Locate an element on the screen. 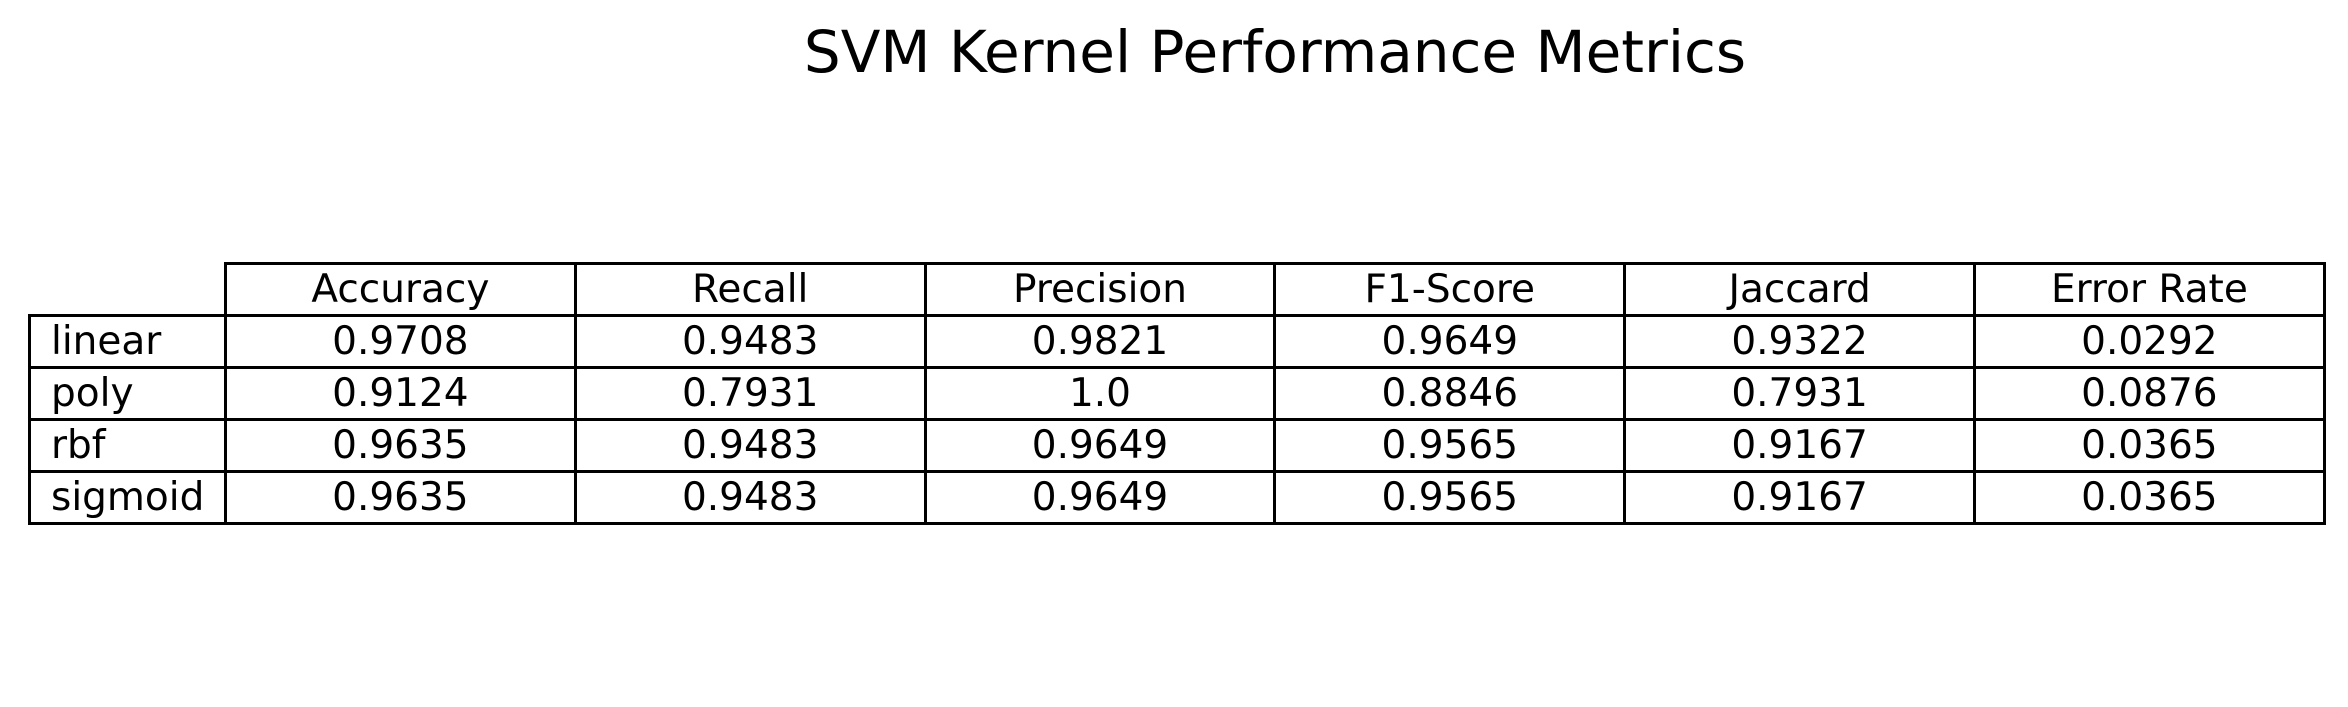 The height and width of the screenshot is (707, 2348). column-header-f1-score: F1-Score is located at coordinates (1450, 289).